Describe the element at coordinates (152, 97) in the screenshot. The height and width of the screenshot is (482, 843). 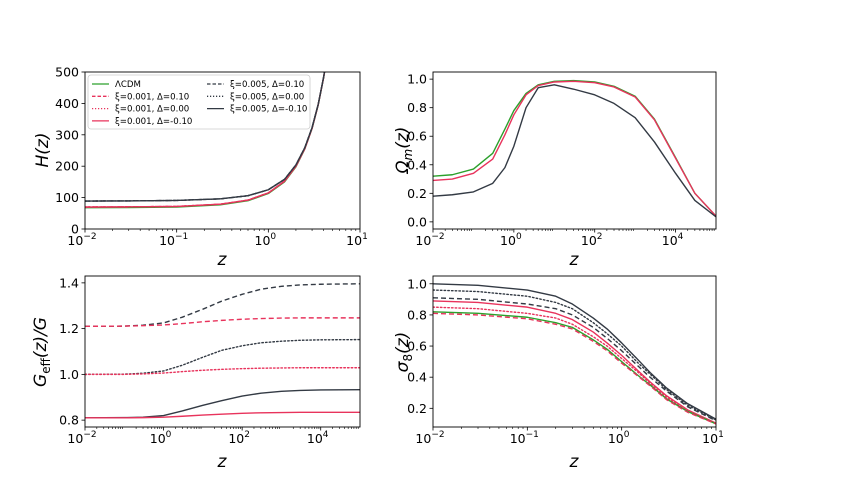
I see `legend-label: ξ=0.001, Δ=0.10` at that location.